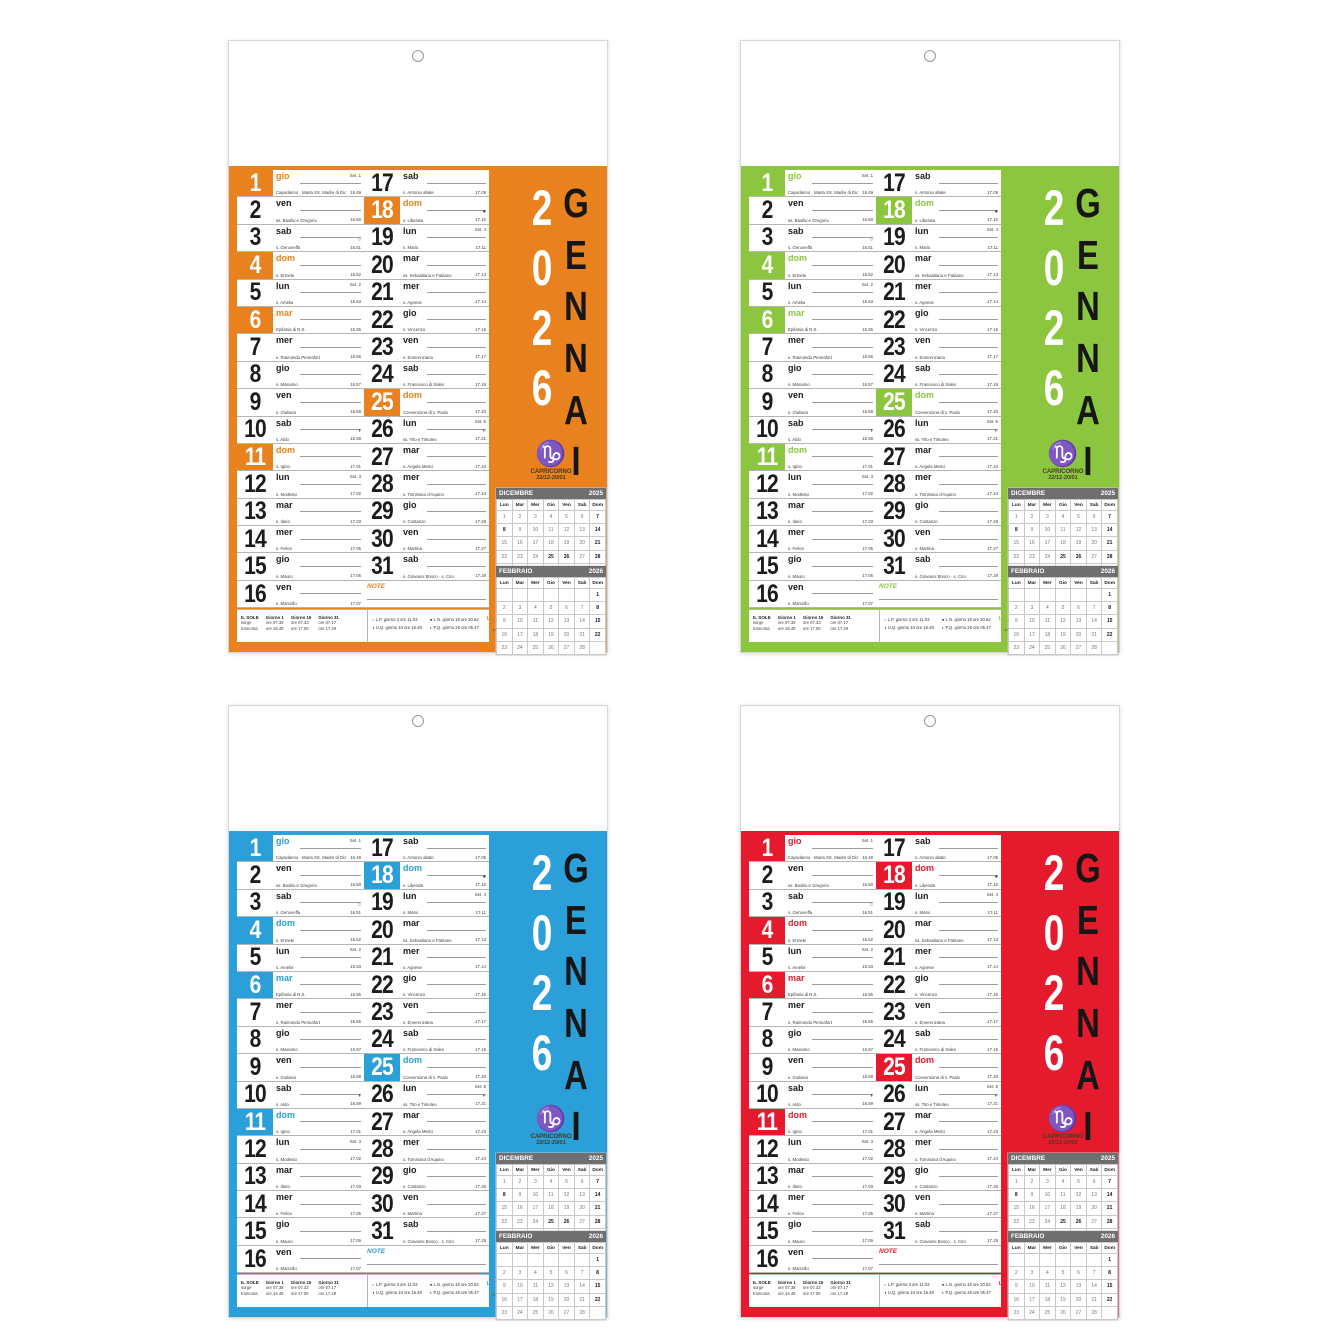 The height and width of the screenshot is (1339, 1339). What do you see at coordinates (786, 622) in the screenshot?
I see `sun-rise-time: ore 07.38` at bounding box center [786, 622].